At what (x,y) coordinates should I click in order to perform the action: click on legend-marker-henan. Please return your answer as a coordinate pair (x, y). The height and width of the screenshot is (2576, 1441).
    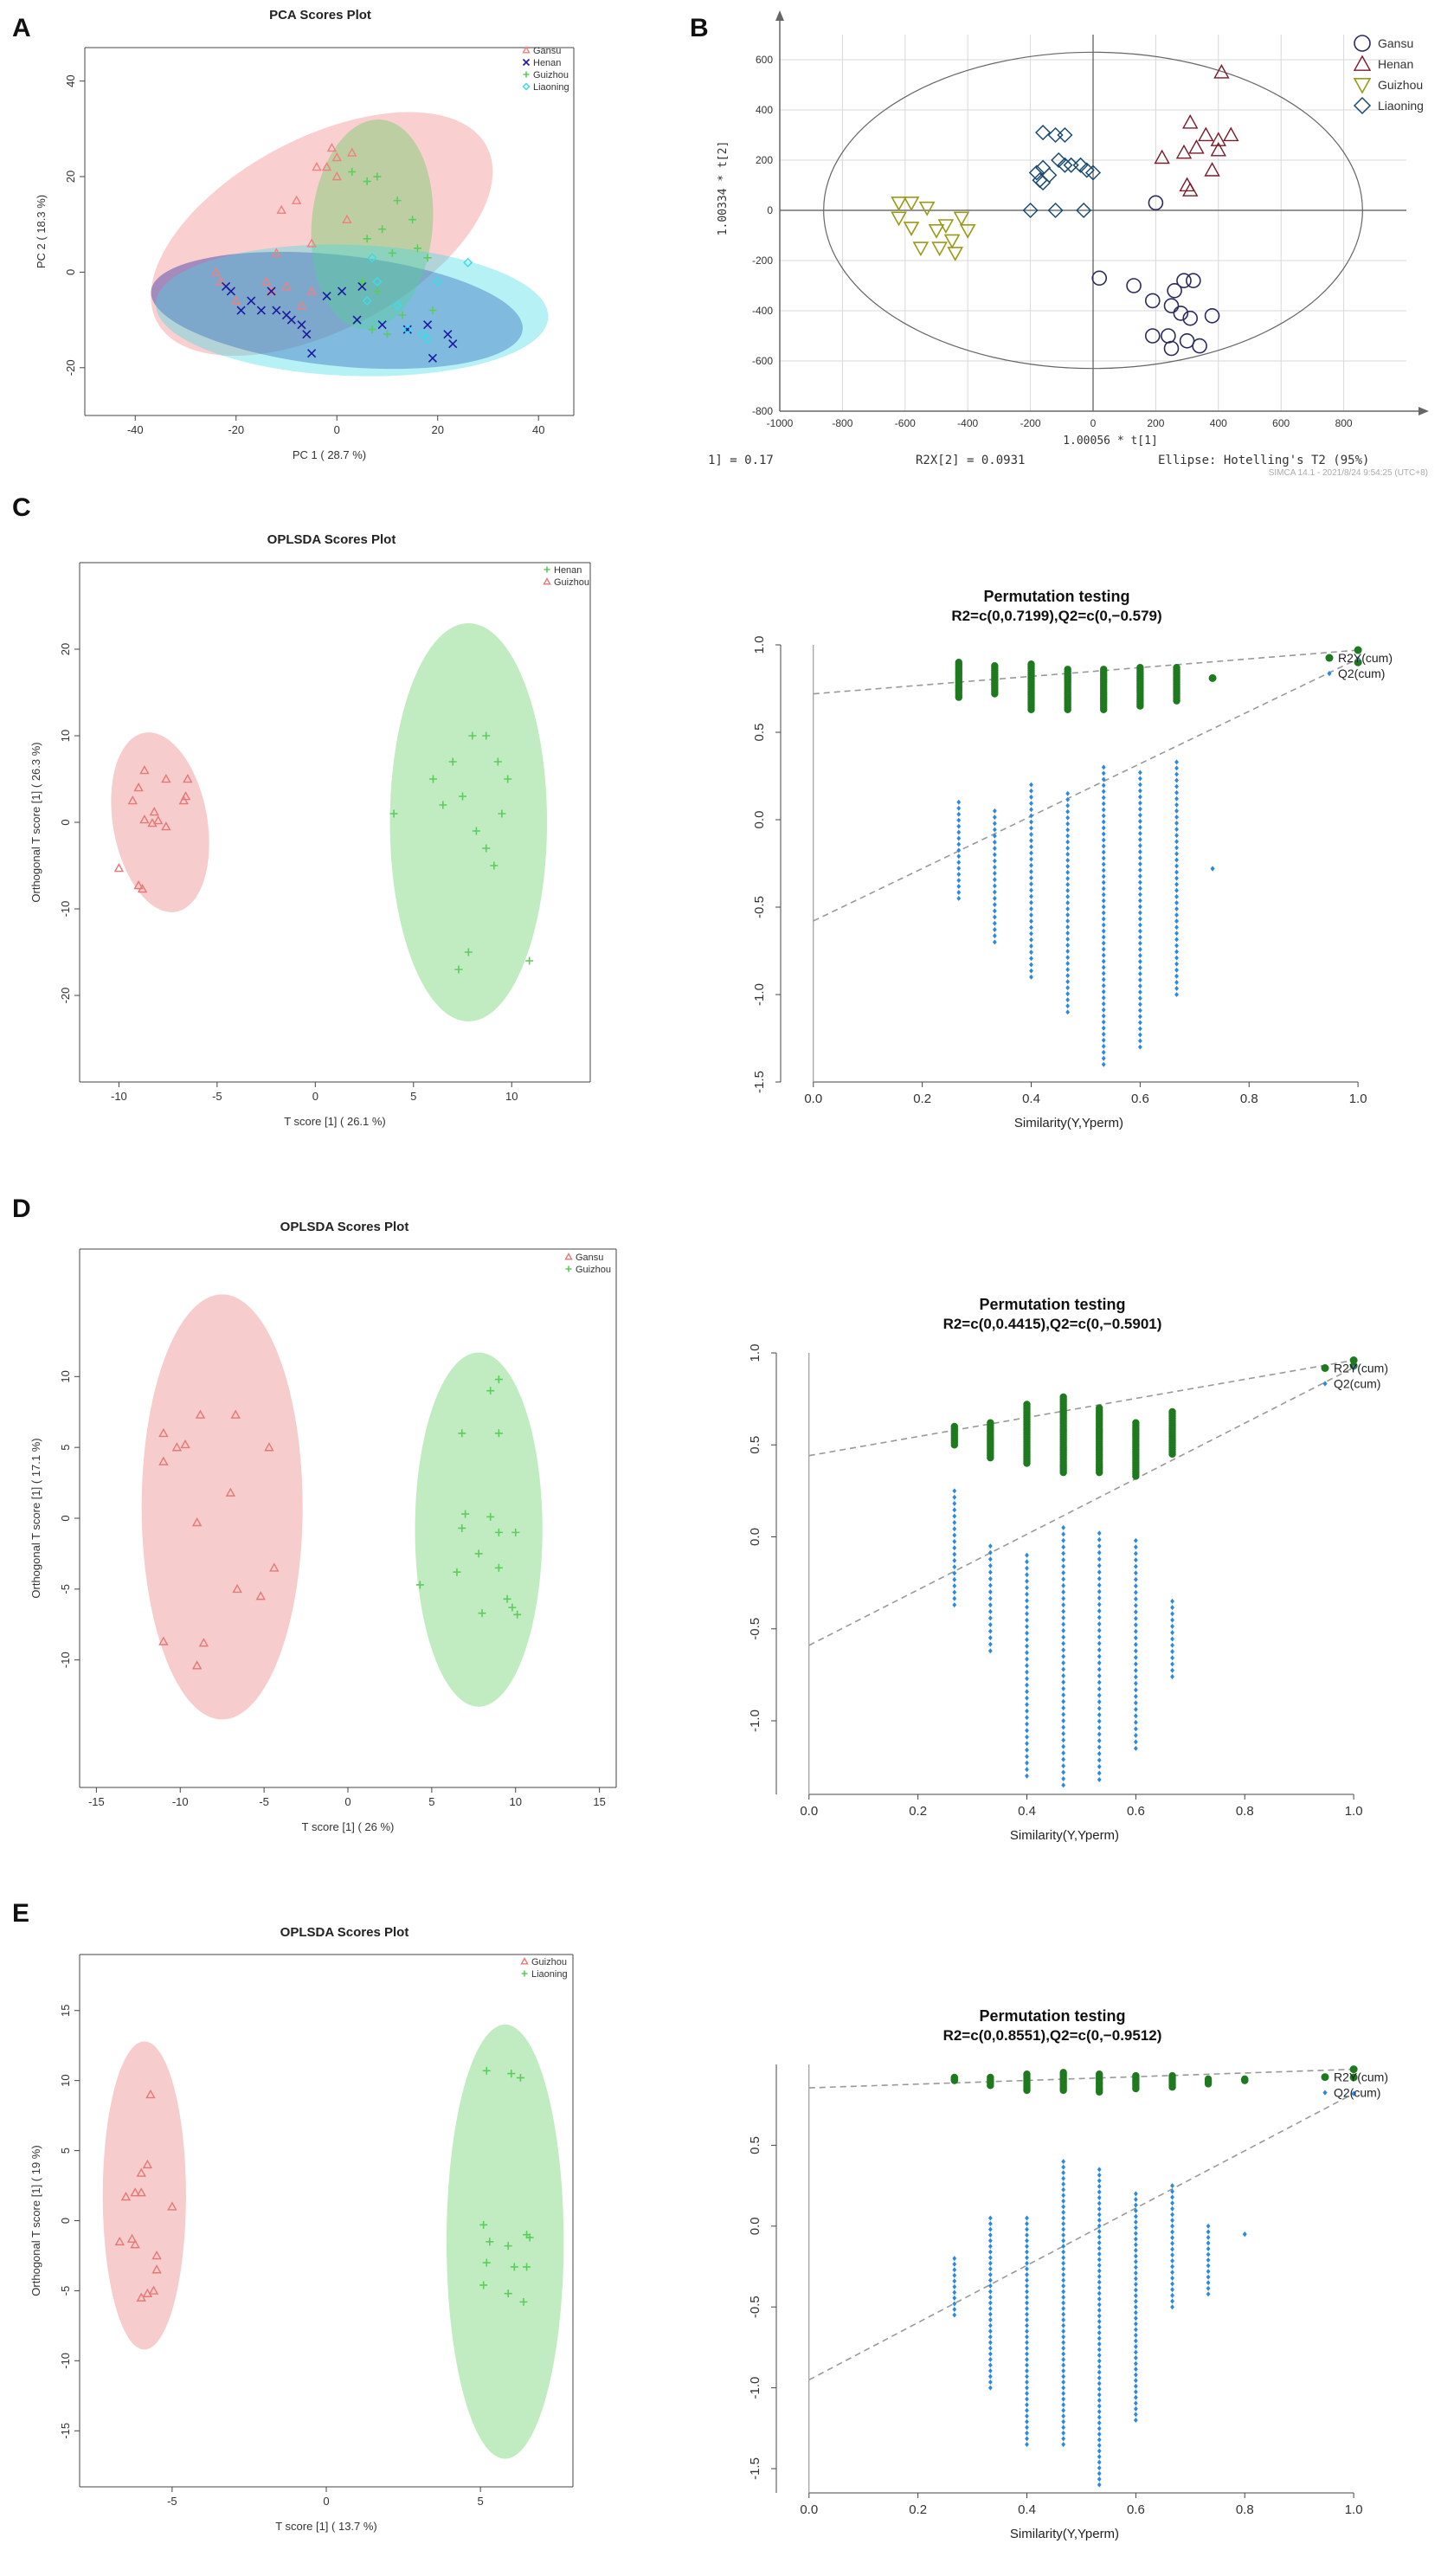
    Looking at the image, I should click on (547, 569).